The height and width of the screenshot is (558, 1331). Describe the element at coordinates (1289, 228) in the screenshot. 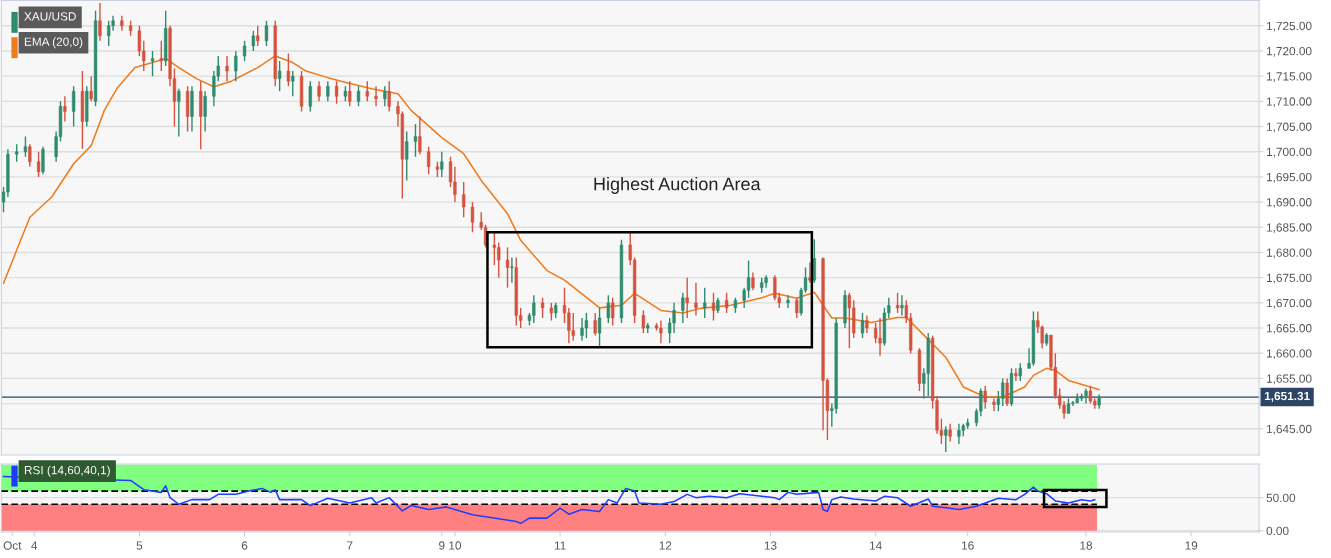

I see `y-tick-label: 1,685.00` at that location.